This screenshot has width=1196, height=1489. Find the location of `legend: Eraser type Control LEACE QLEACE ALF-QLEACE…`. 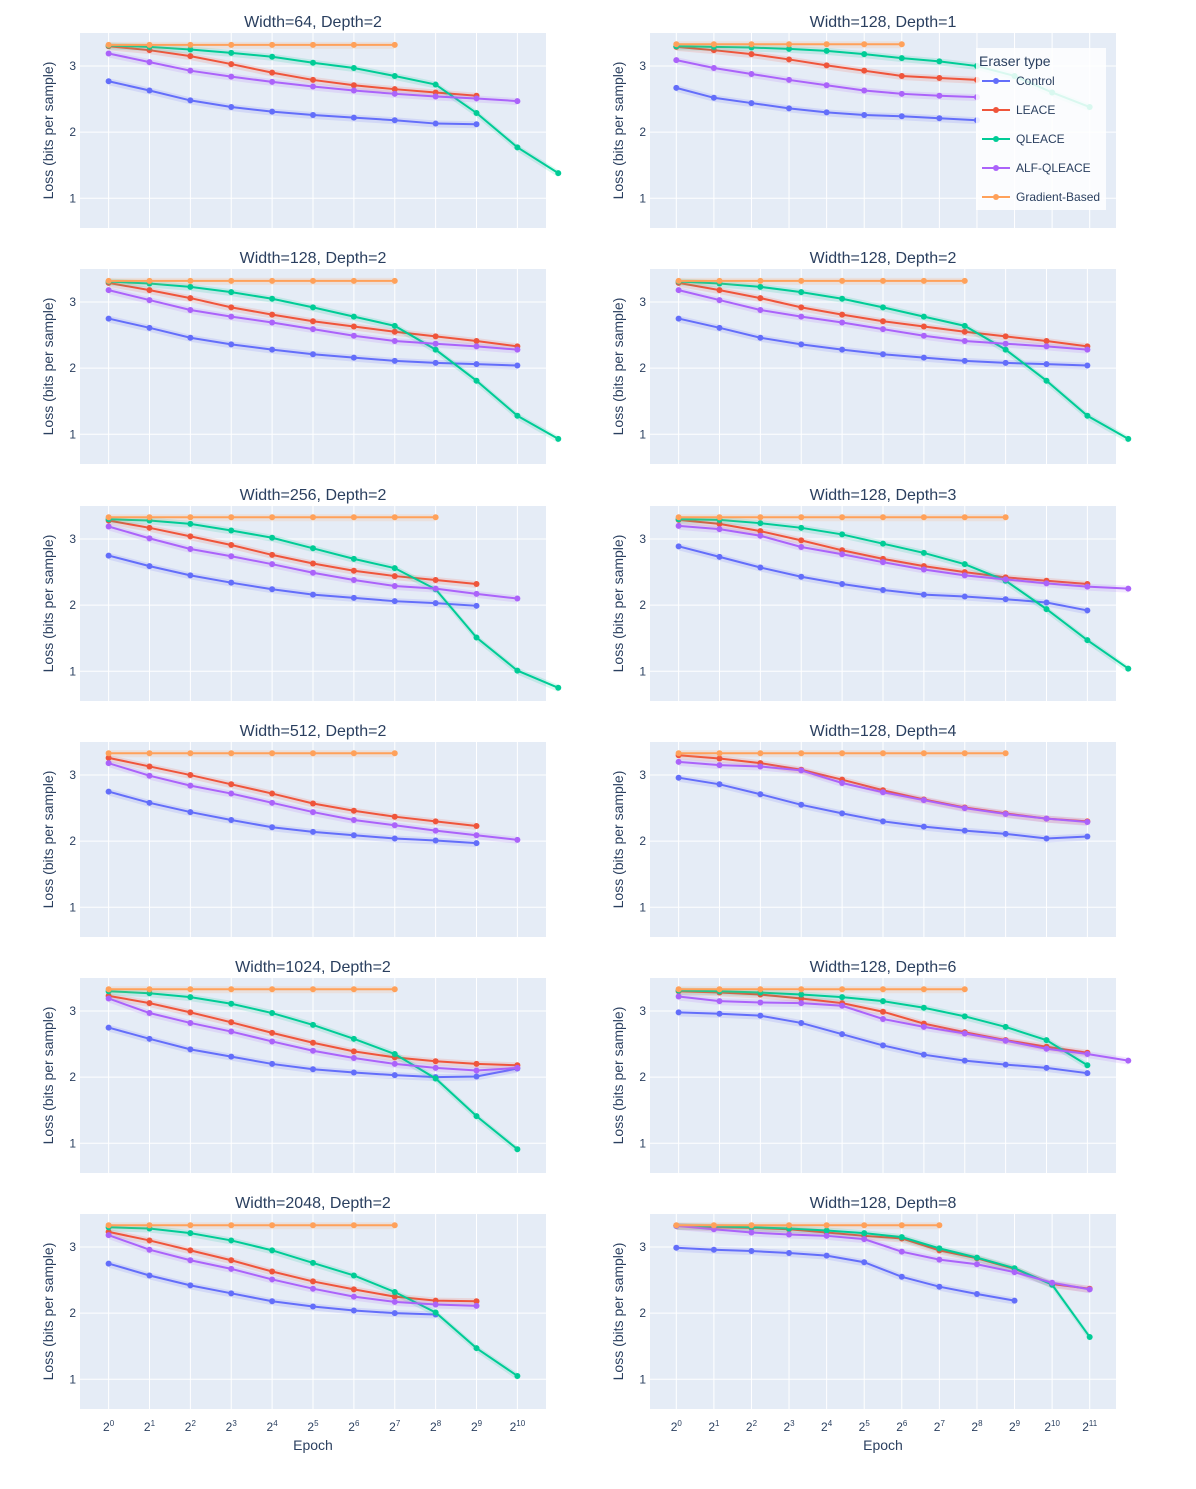

legend: Eraser type Control LEACE QLEACE ALF-QLEACE… is located at coordinates (1041, 129).